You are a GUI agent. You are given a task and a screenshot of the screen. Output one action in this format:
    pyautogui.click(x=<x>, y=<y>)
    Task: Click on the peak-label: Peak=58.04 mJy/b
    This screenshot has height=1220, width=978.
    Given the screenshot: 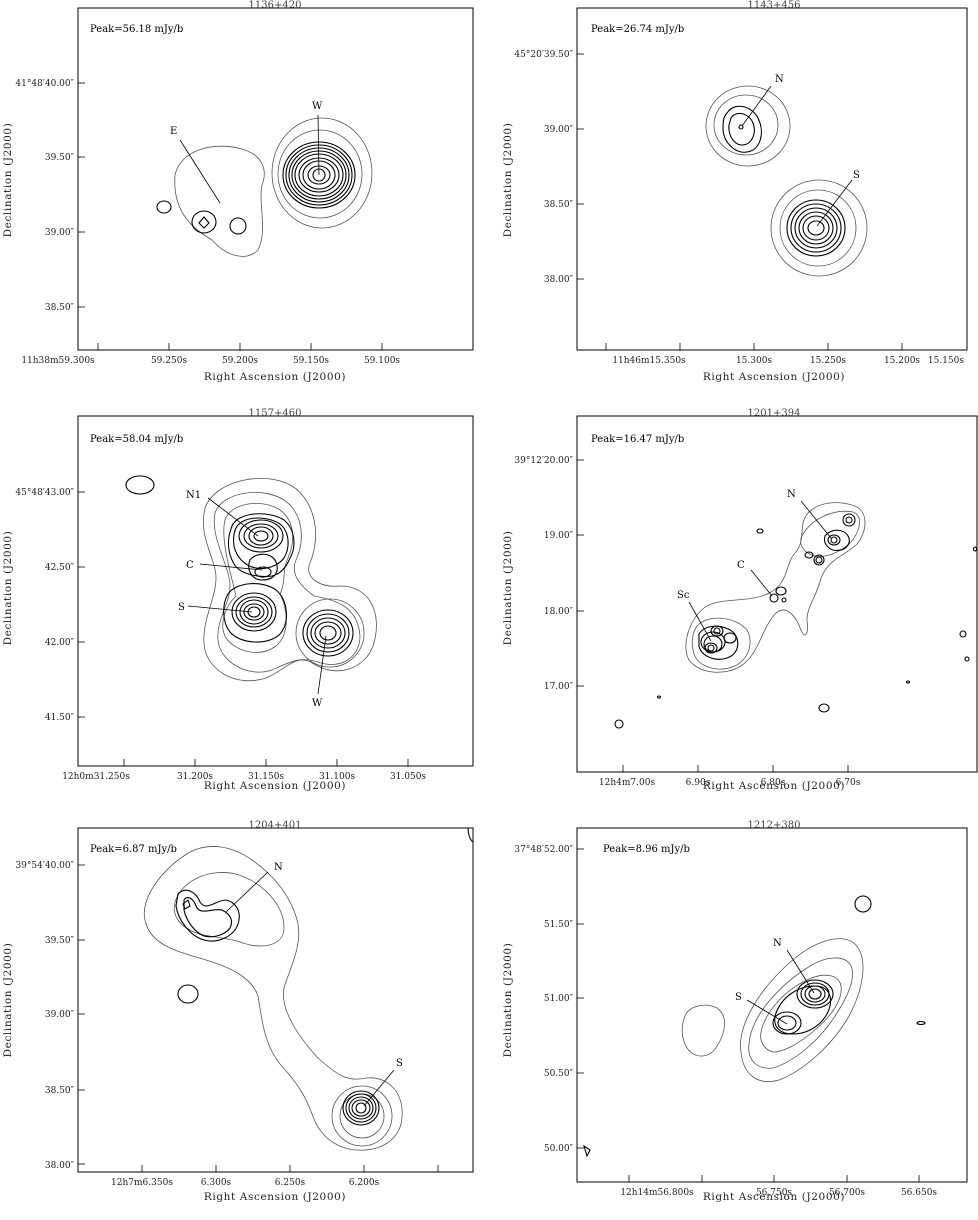 What is the action you would take?
    pyautogui.click(x=136, y=439)
    